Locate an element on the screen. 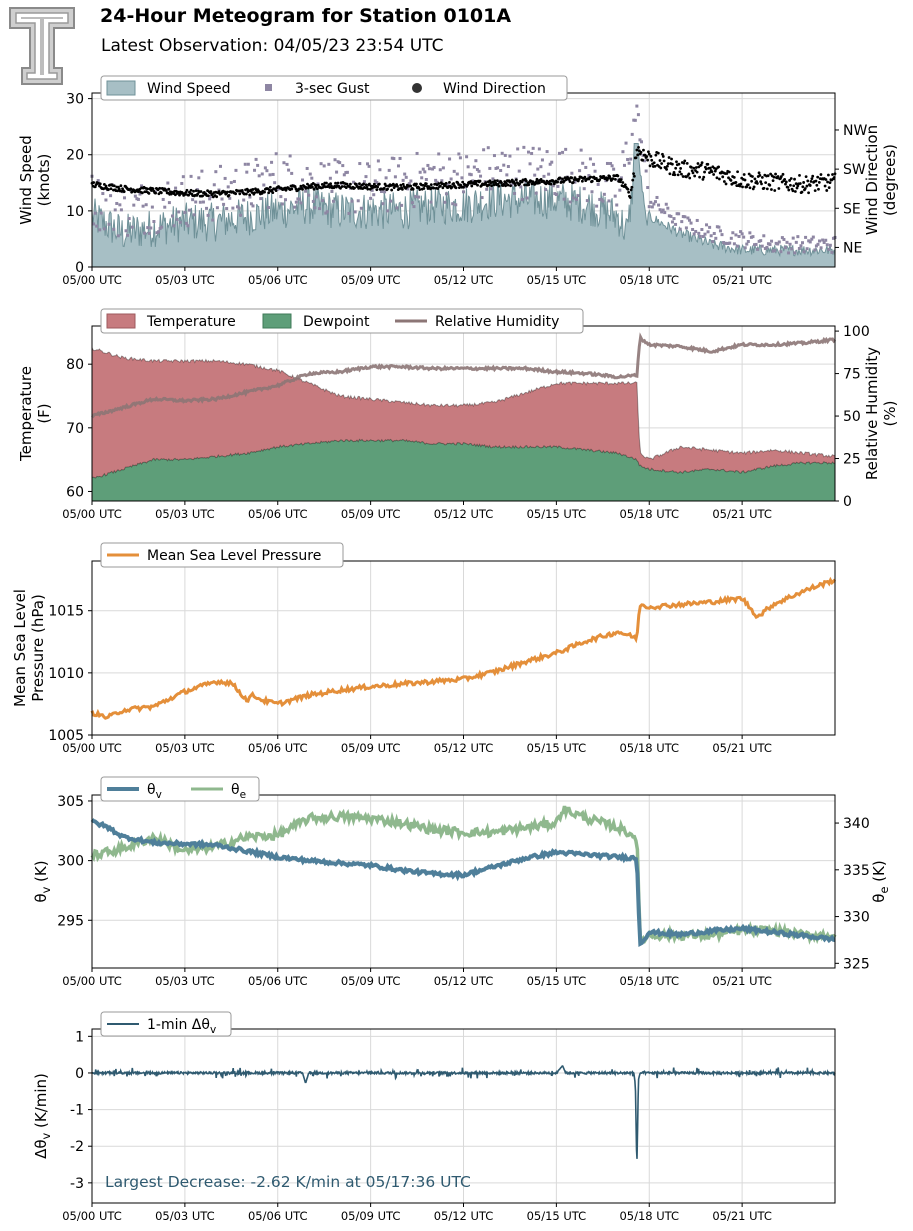  y2-axis-label: Wind Direction is located at coordinates (872, 180).